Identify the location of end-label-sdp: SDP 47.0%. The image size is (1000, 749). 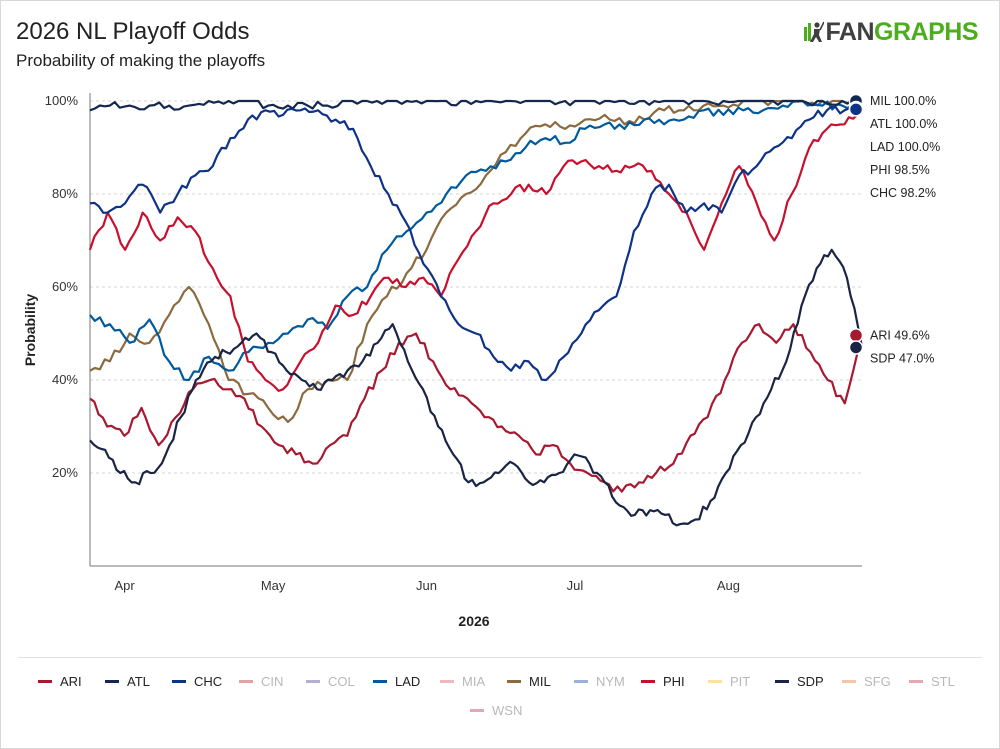
(902, 358).